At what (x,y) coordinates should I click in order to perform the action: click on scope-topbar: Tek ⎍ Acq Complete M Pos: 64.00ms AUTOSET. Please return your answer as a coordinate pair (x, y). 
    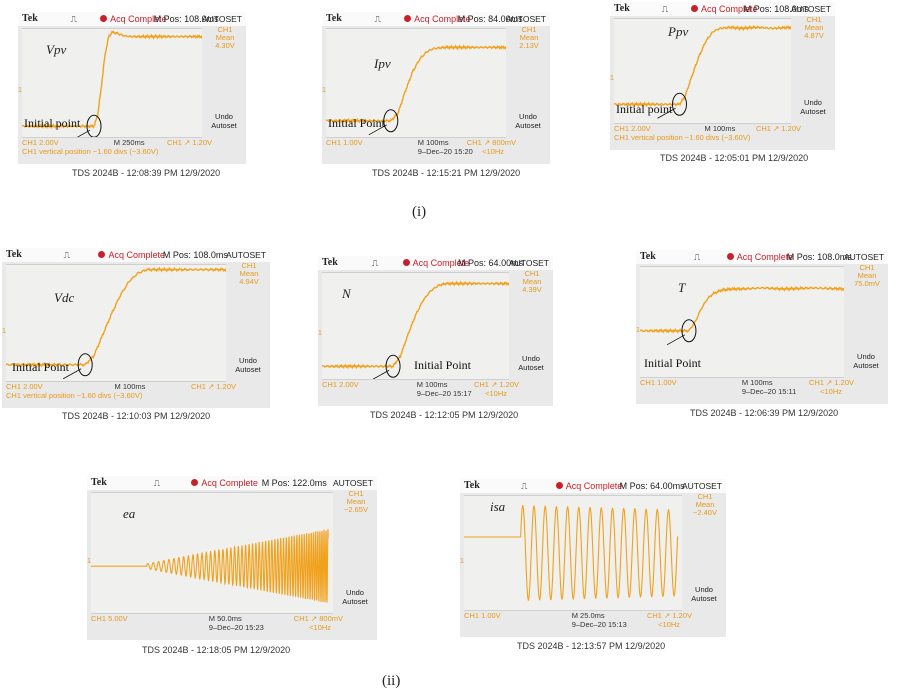
    Looking at the image, I should click on (435, 263).